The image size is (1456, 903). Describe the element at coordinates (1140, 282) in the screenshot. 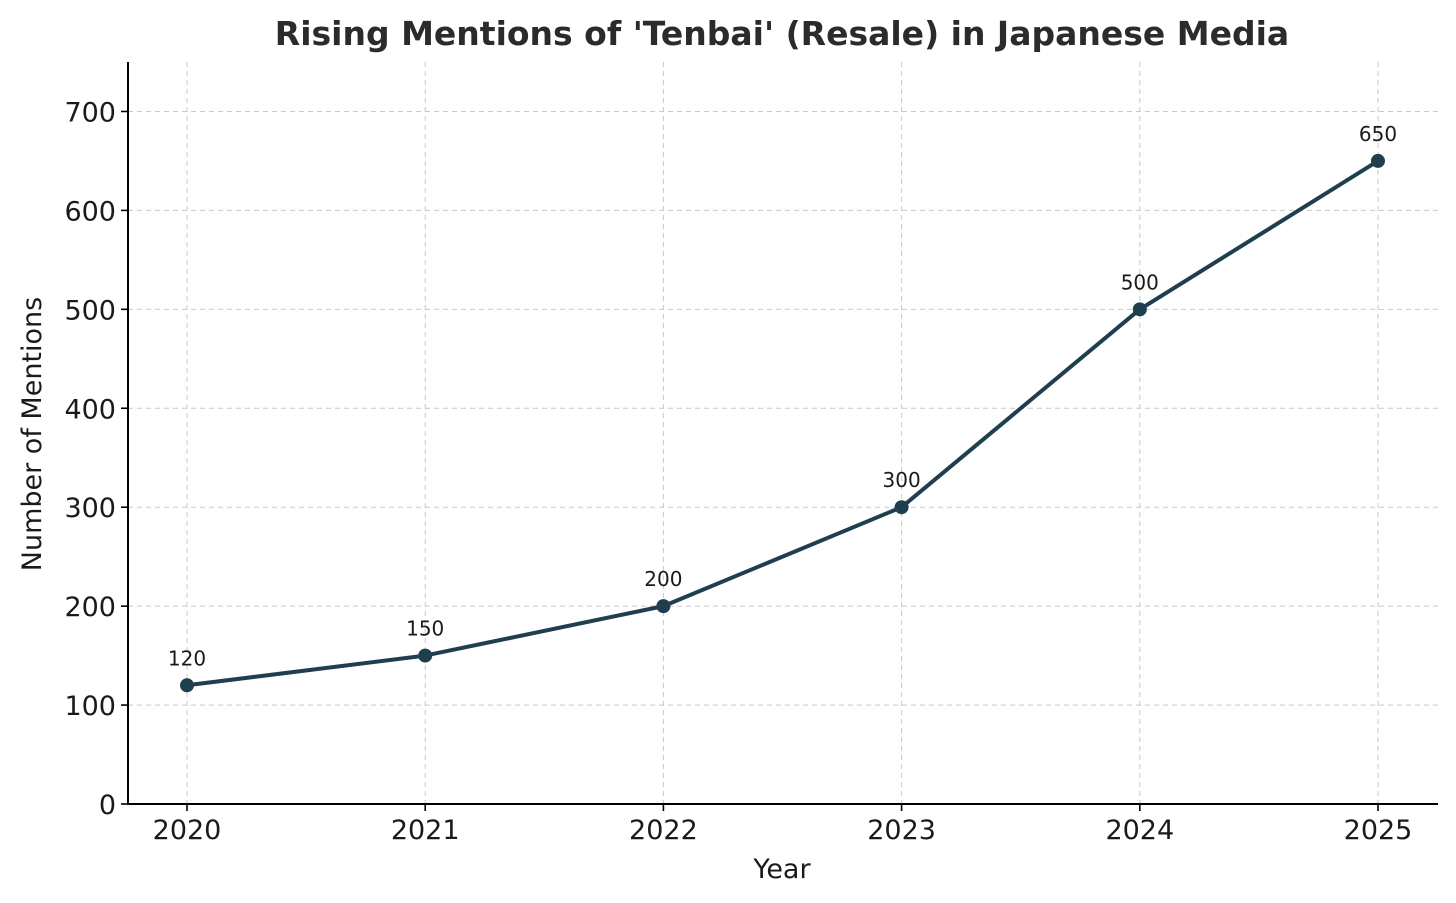

I see `data-point-label: 500` at that location.